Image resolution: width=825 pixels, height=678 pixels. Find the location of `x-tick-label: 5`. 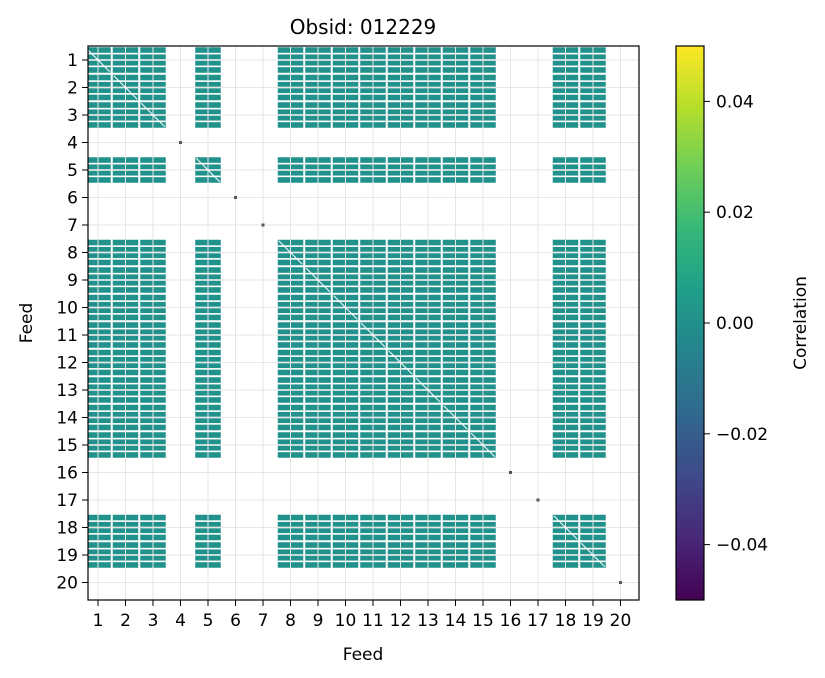

x-tick-label: 5 is located at coordinates (208, 621).